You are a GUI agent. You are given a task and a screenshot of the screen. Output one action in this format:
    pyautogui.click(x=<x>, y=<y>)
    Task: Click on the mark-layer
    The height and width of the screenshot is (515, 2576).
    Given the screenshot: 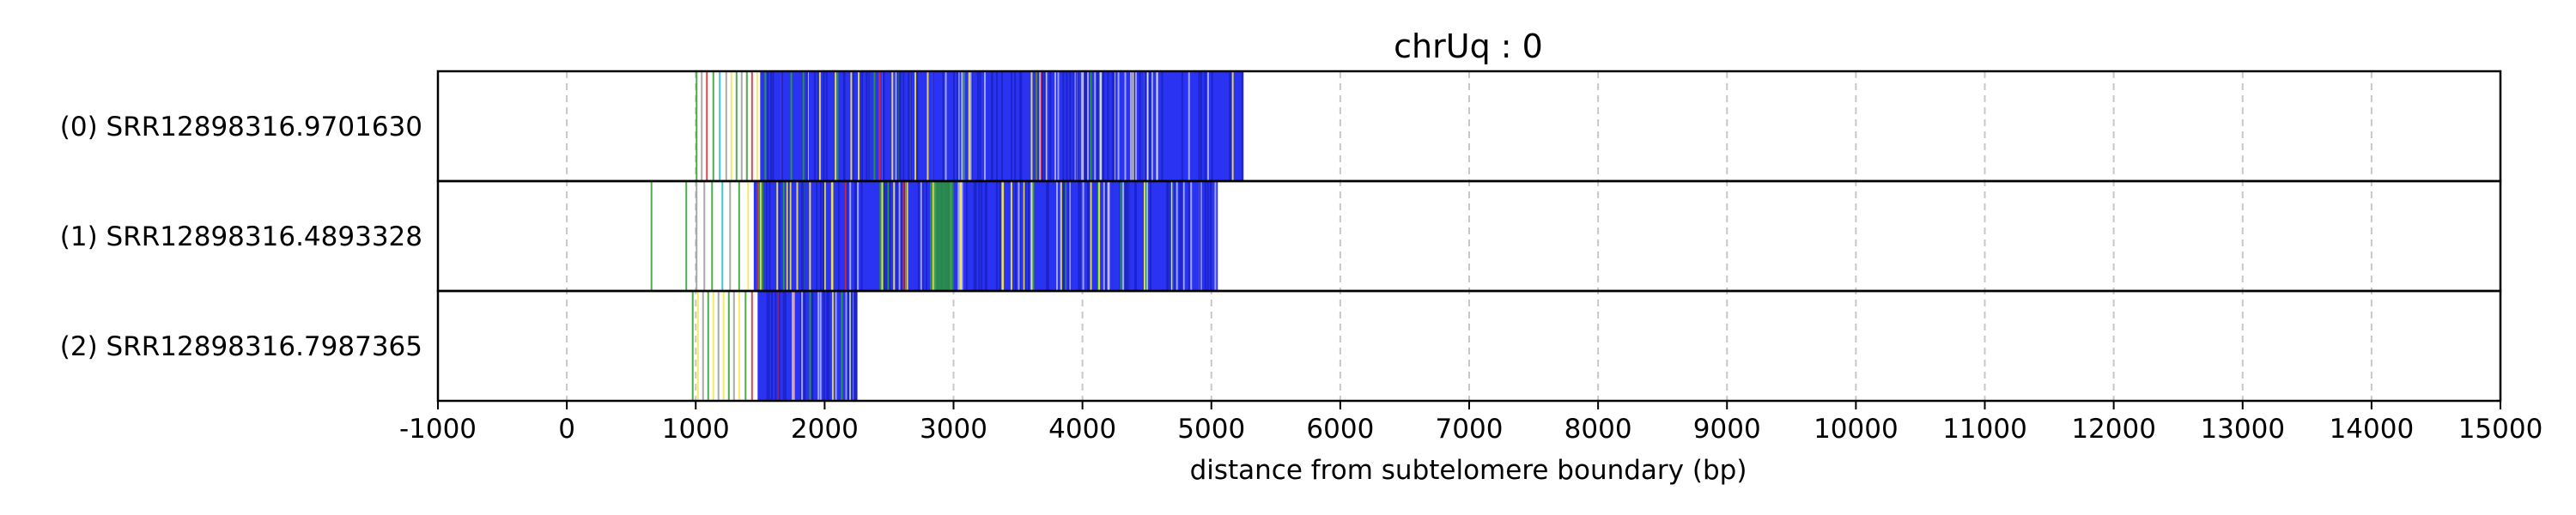 What is the action you would take?
    pyautogui.click(x=947, y=236)
    